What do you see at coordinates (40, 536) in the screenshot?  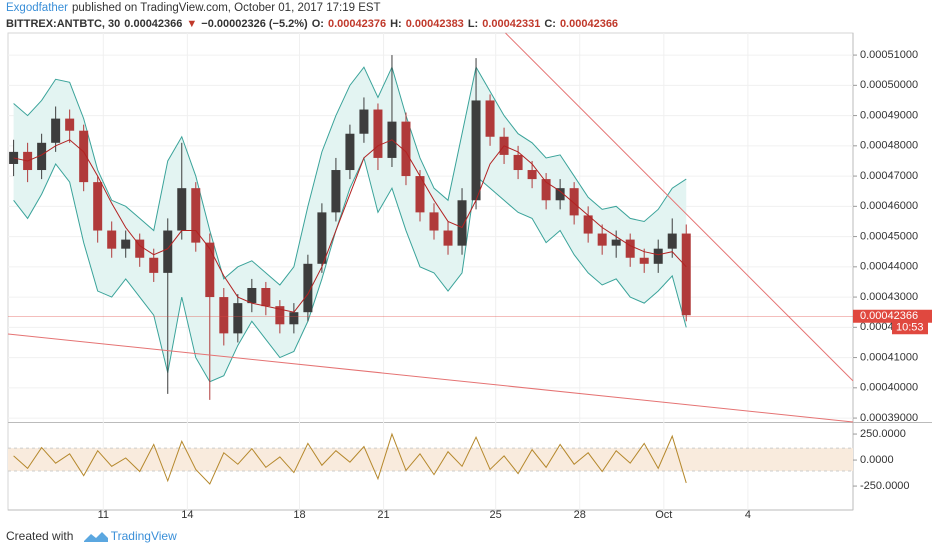 I see `created-with: Created with` at bounding box center [40, 536].